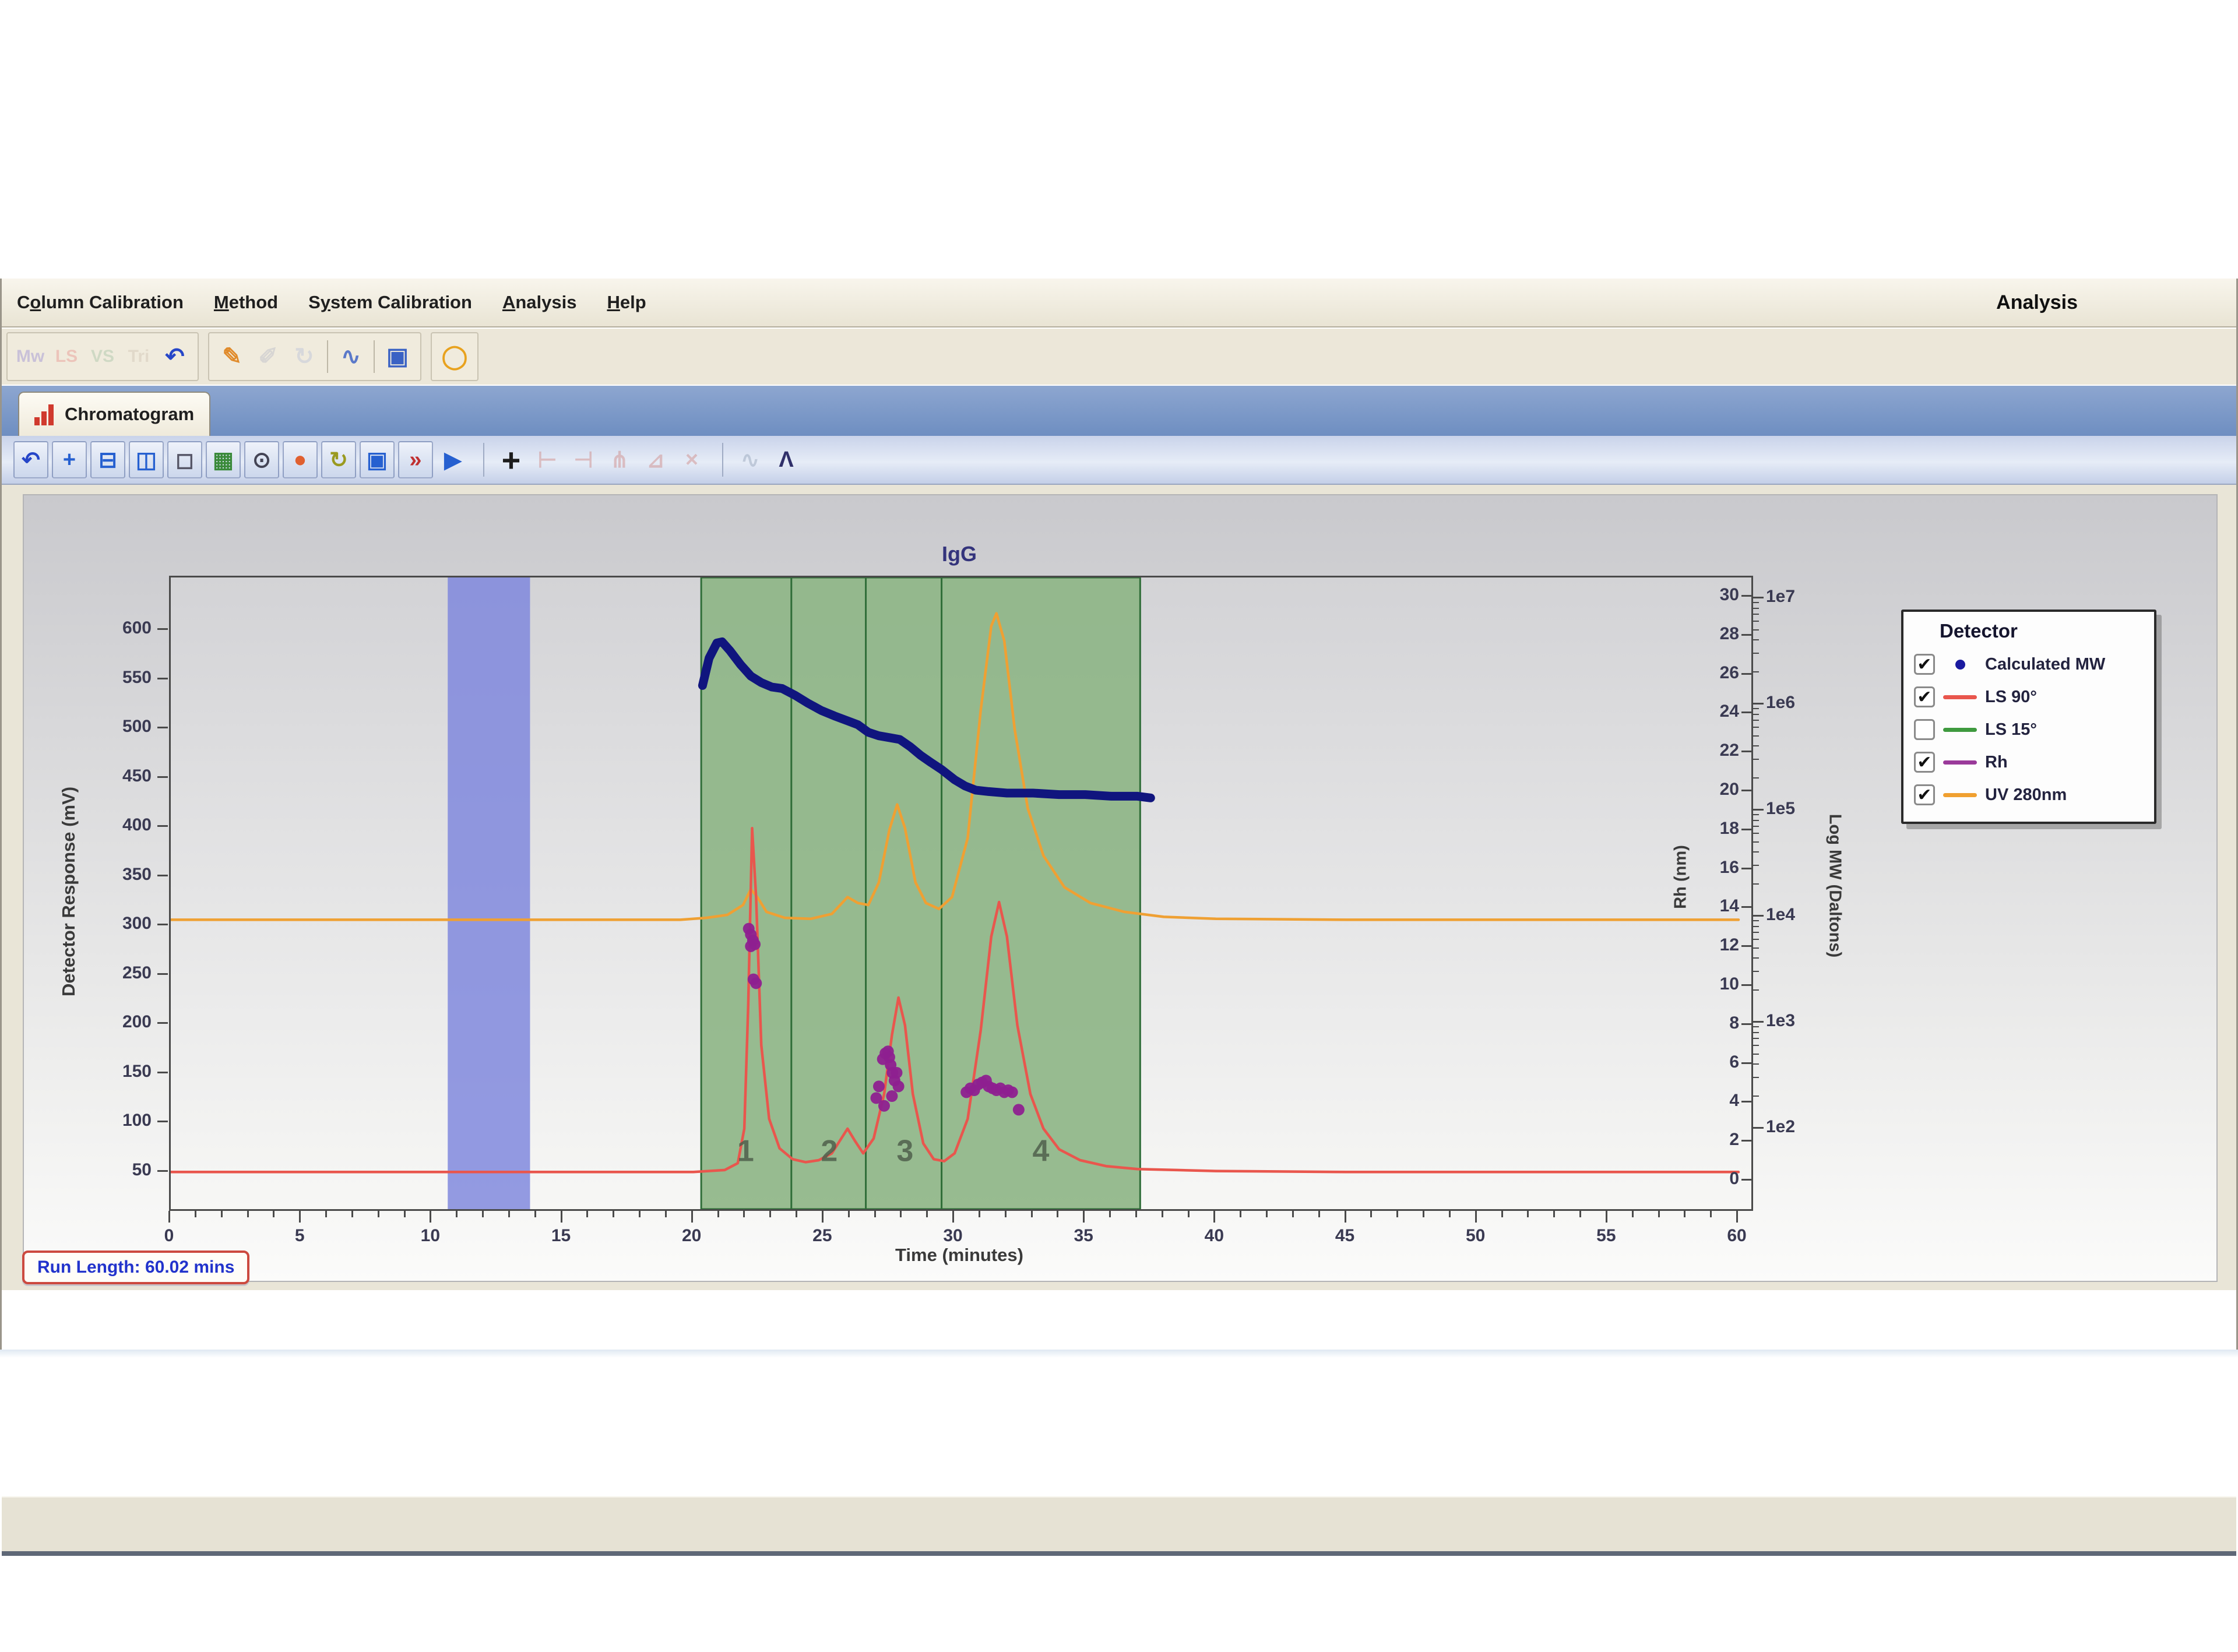  Describe the element at coordinates (511, 459) in the screenshot. I see `add-peak-icon: +` at that location.